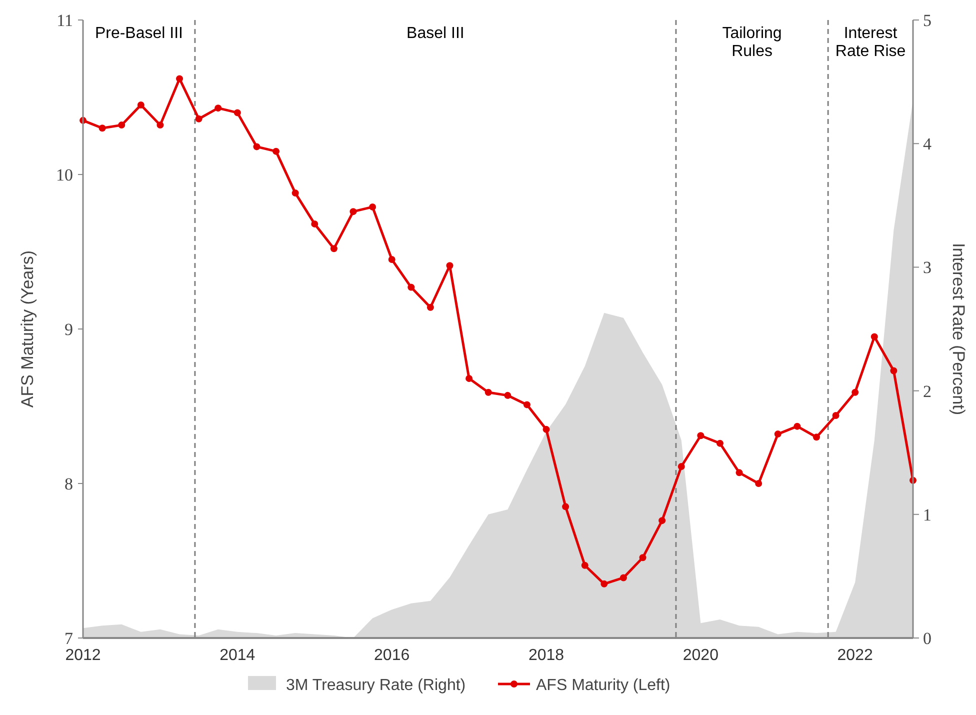 Image resolution: width=976 pixels, height=715 pixels. Describe the element at coordinates (68, 484) in the screenshot. I see `y-tick-label: 8` at that location.